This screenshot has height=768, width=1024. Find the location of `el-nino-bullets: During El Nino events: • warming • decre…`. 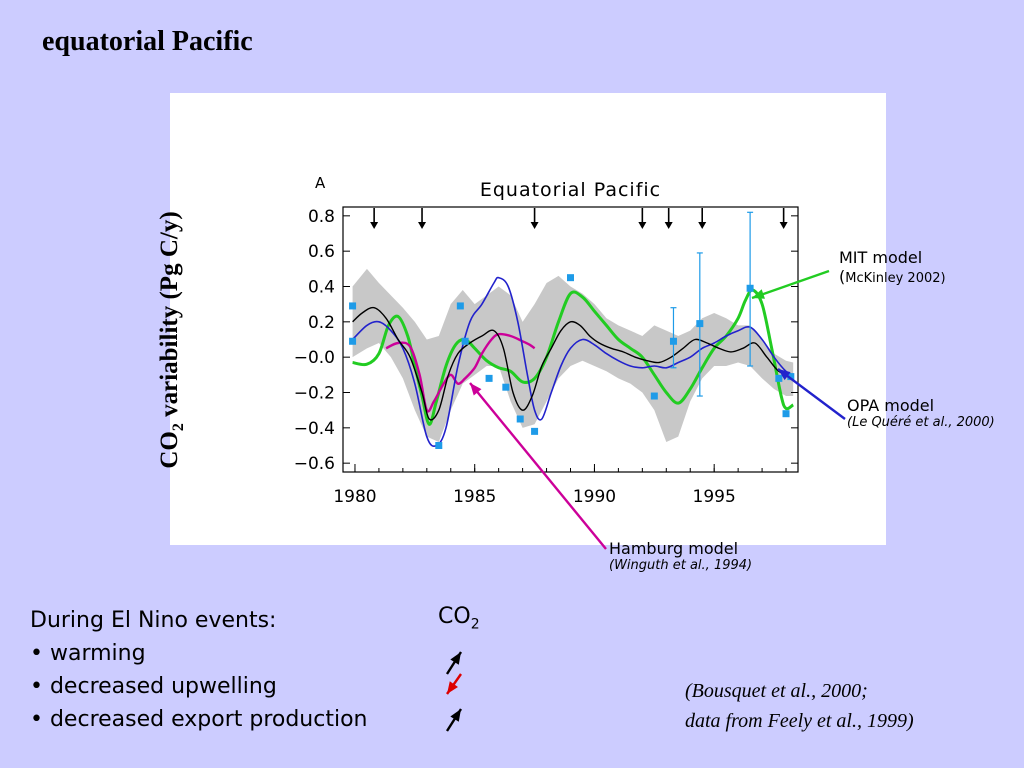

el-nino-bullets: During El Nino events: • warming • decre… is located at coordinates (199, 670).